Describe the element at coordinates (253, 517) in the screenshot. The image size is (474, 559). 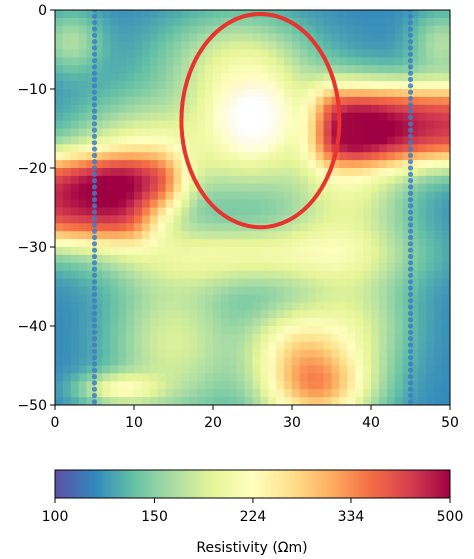
I see `colorbar-tick-label: 224` at that location.